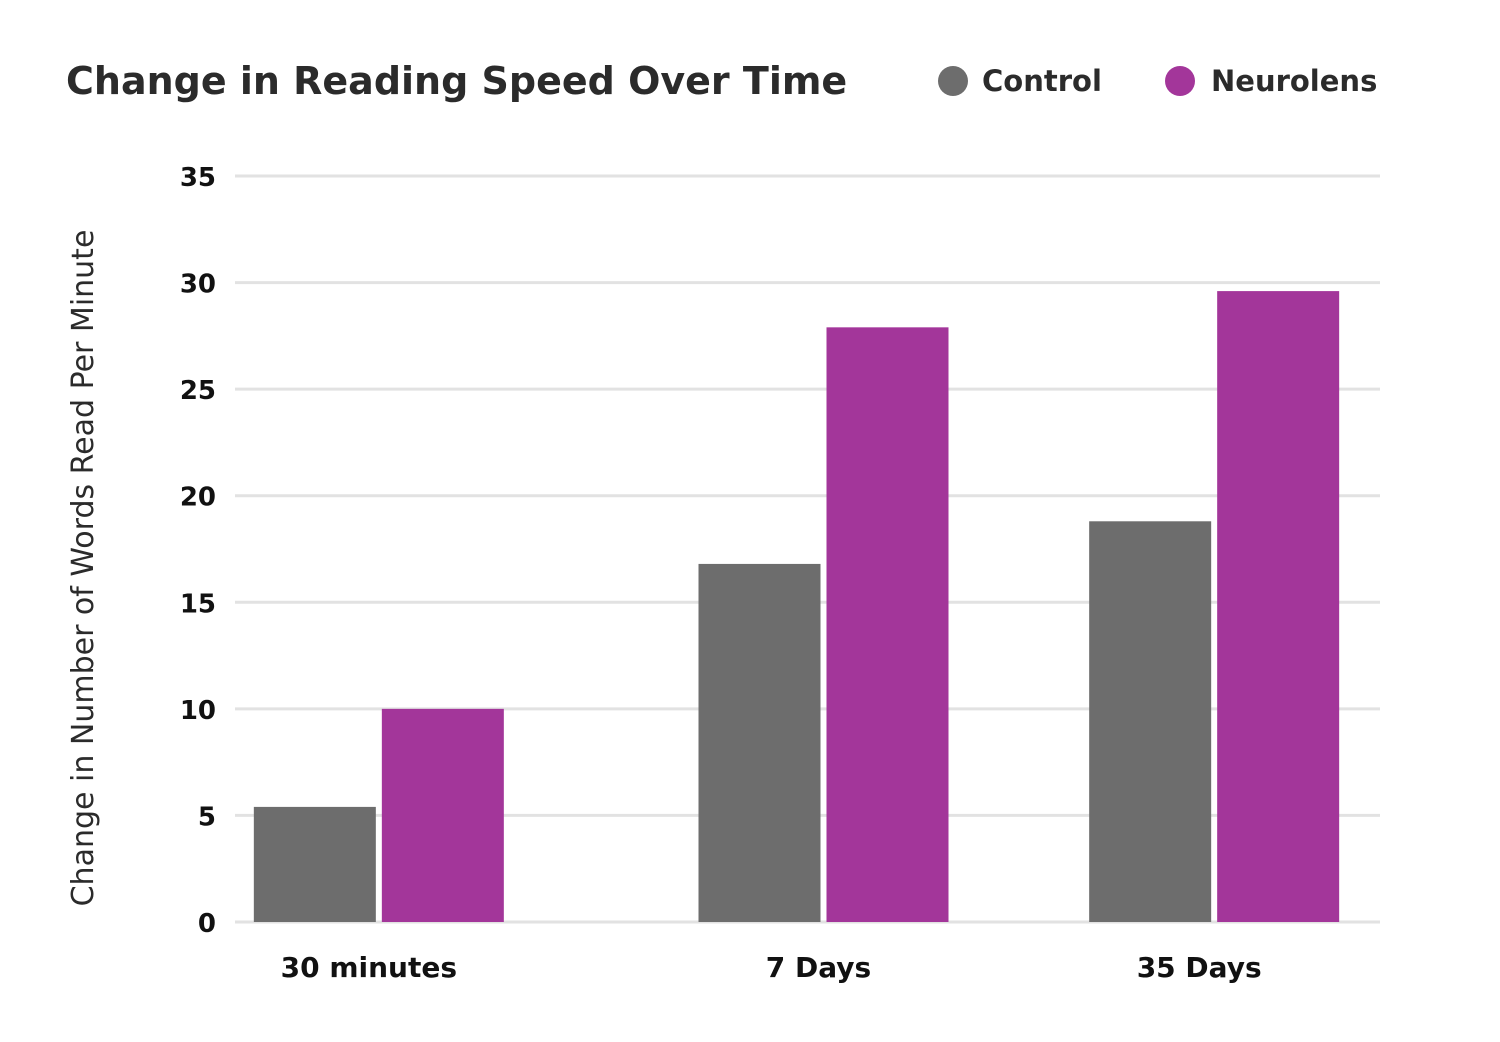 The height and width of the screenshot is (1042, 1500). Describe the element at coordinates (198, 178) in the screenshot. I see `y-tick-label: 35` at that location.